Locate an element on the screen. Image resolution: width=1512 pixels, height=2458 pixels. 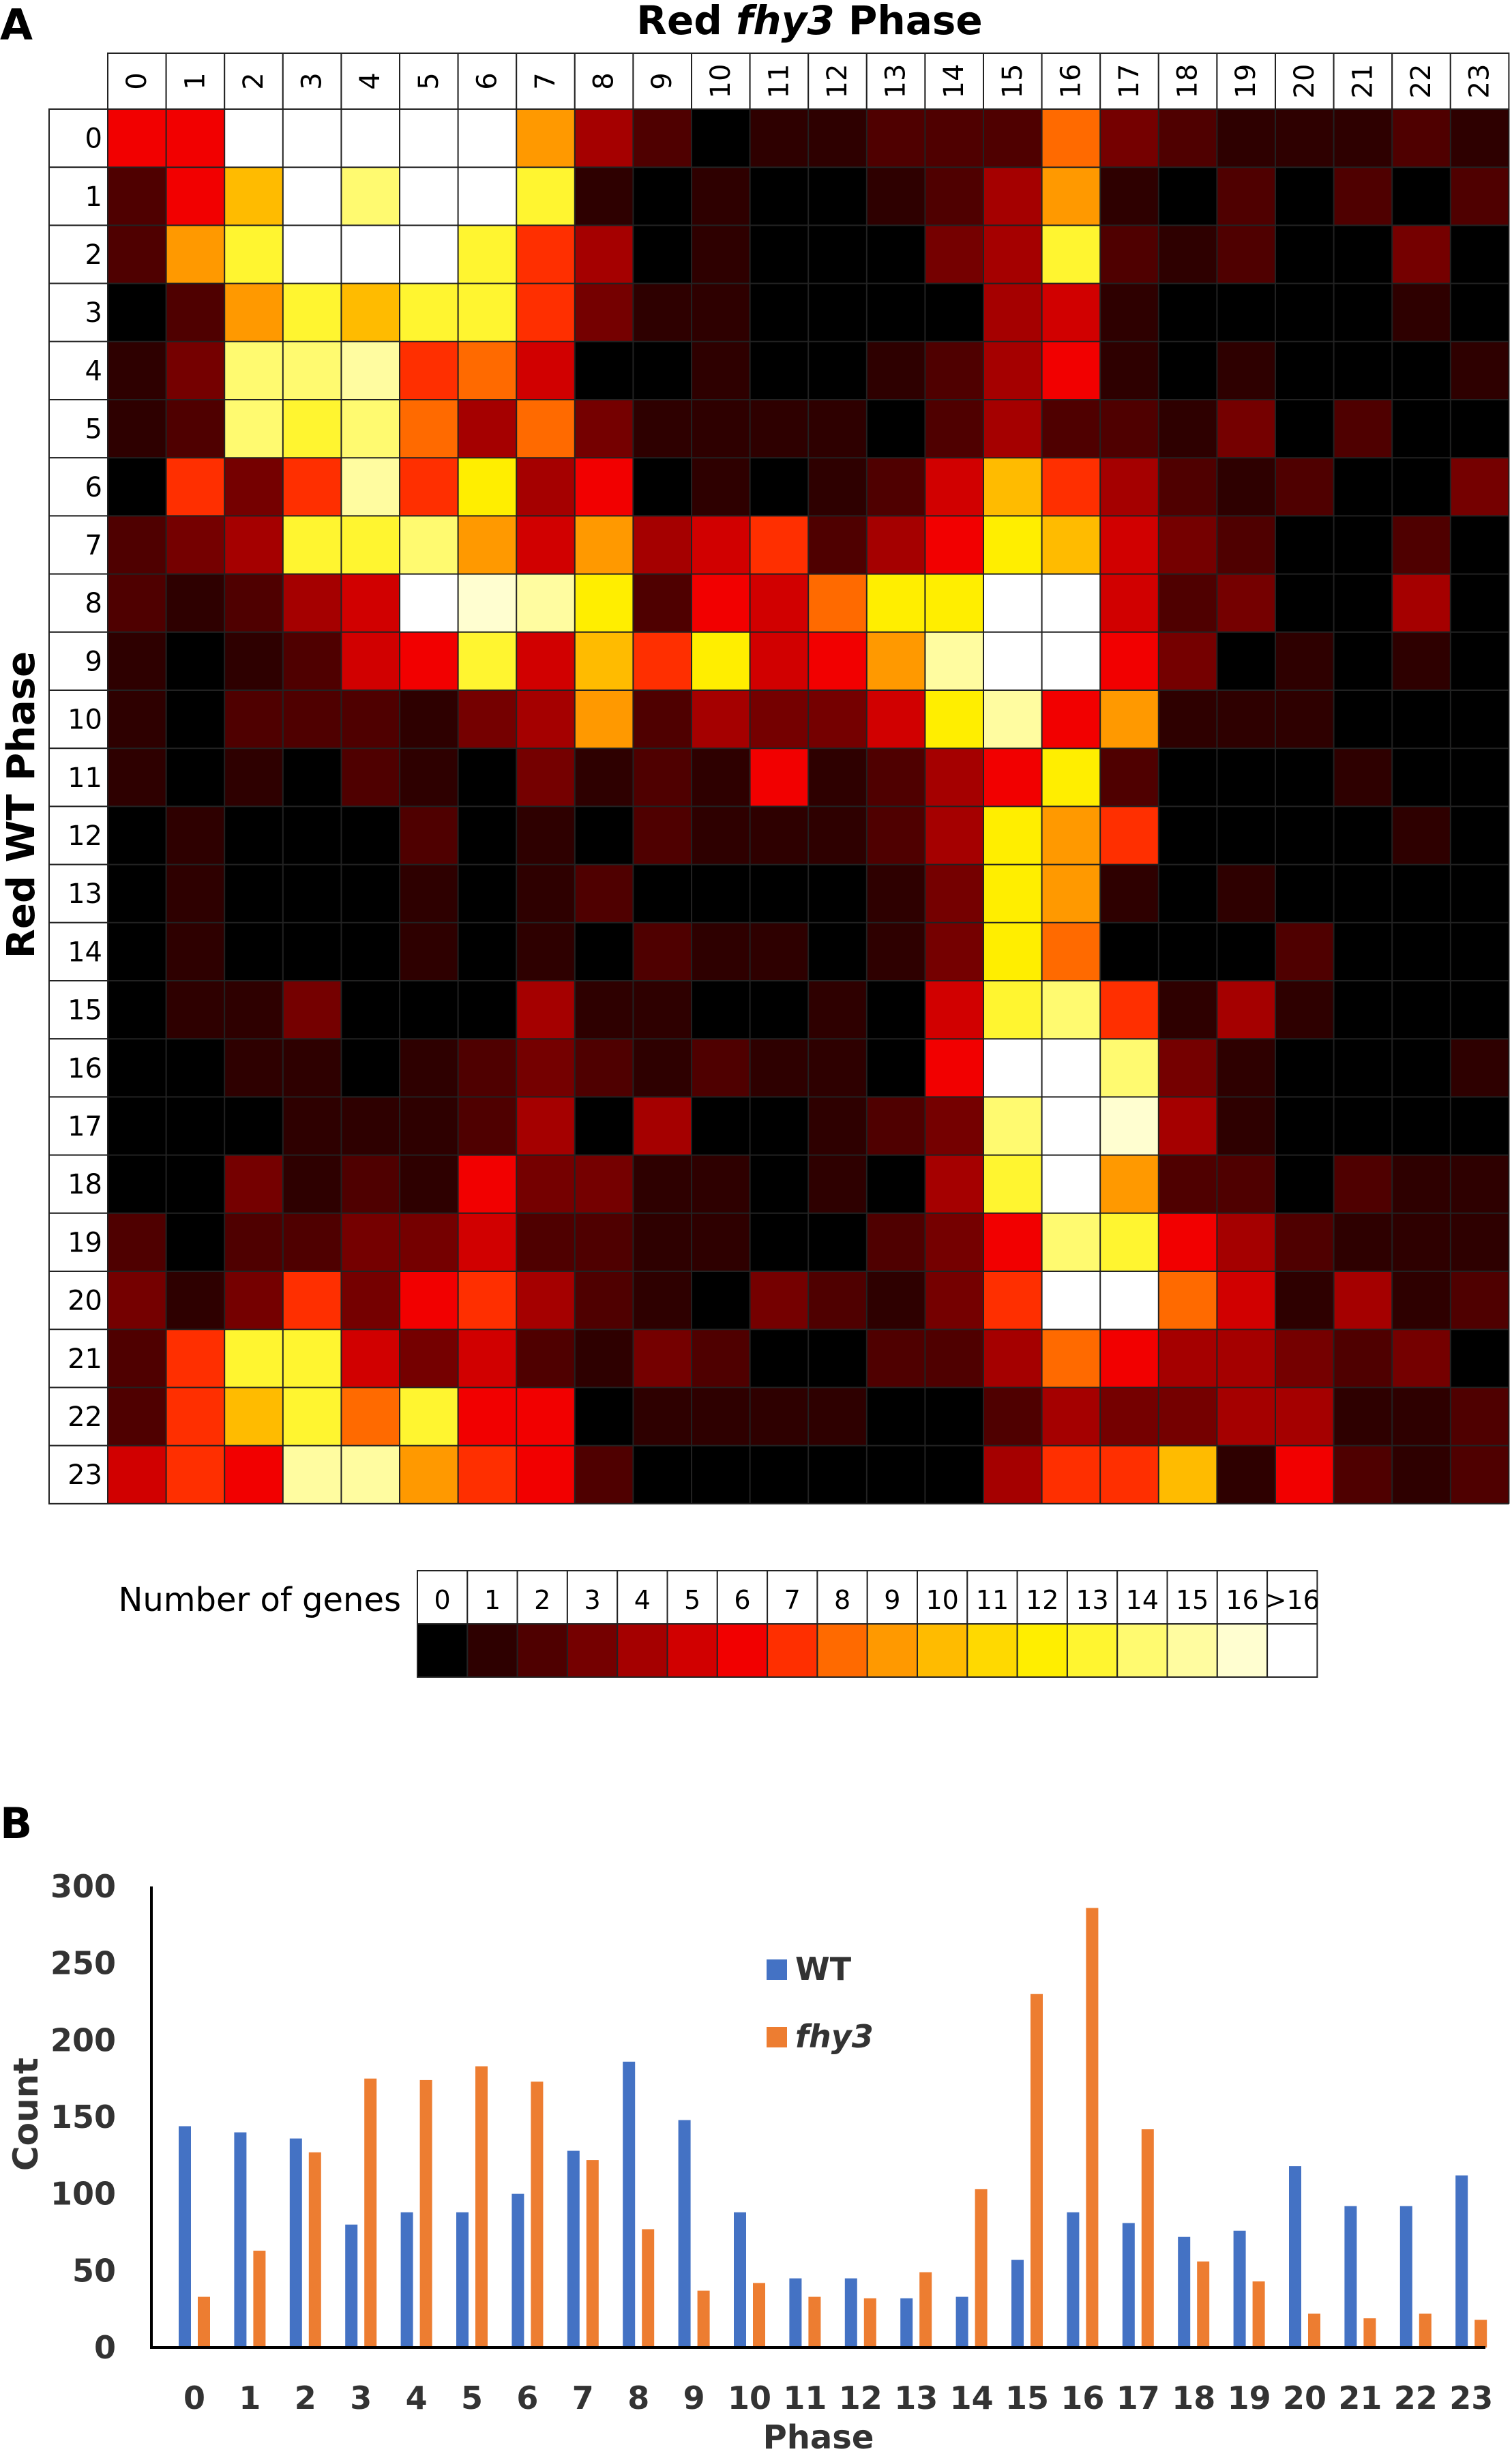
heatmap-row-label: 13 is located at coordinates (85, 894).